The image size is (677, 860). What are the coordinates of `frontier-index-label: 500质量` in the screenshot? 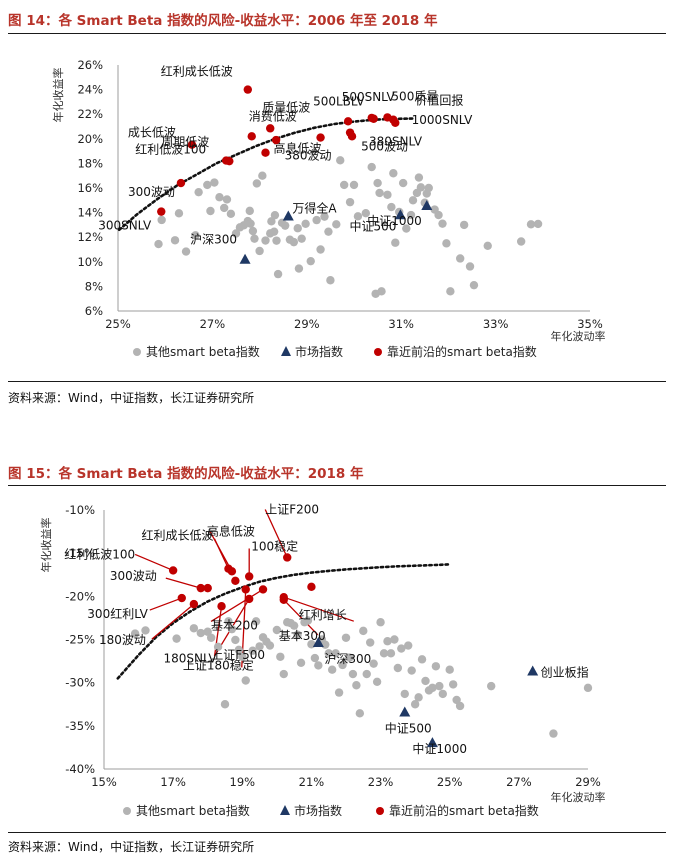 It's located at (414, 96).